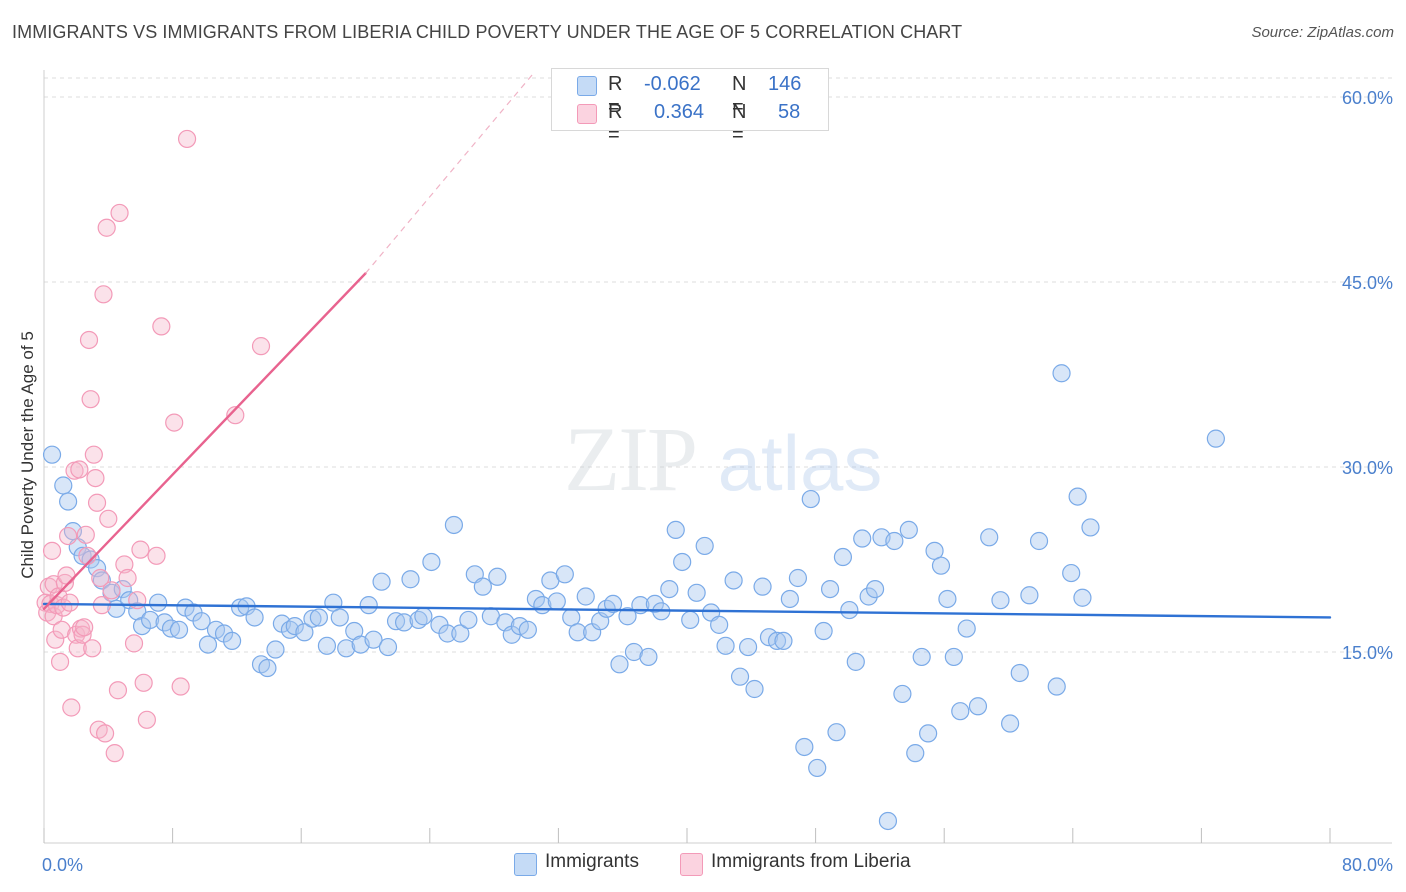 The image size is (1406, 892). Describe the element at coordinates (62, 865) in the screenshot. I see `x-tick-label-min: 0.0%` at that location.